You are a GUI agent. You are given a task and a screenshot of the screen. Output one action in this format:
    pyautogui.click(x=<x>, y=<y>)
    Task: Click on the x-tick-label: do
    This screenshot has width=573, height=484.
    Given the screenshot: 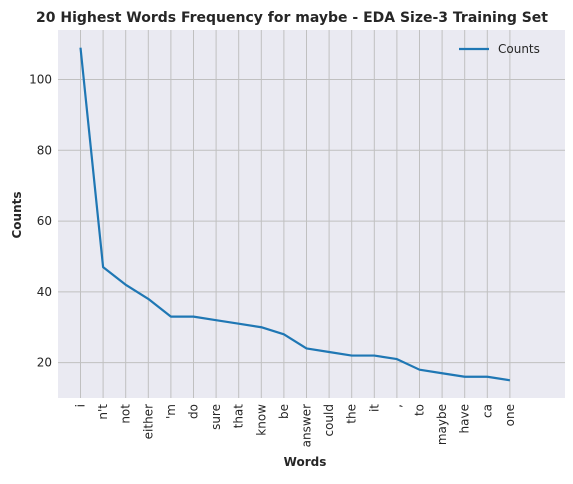 What is the action you would take?
    pyautogui.click(x=194, y=411)
    